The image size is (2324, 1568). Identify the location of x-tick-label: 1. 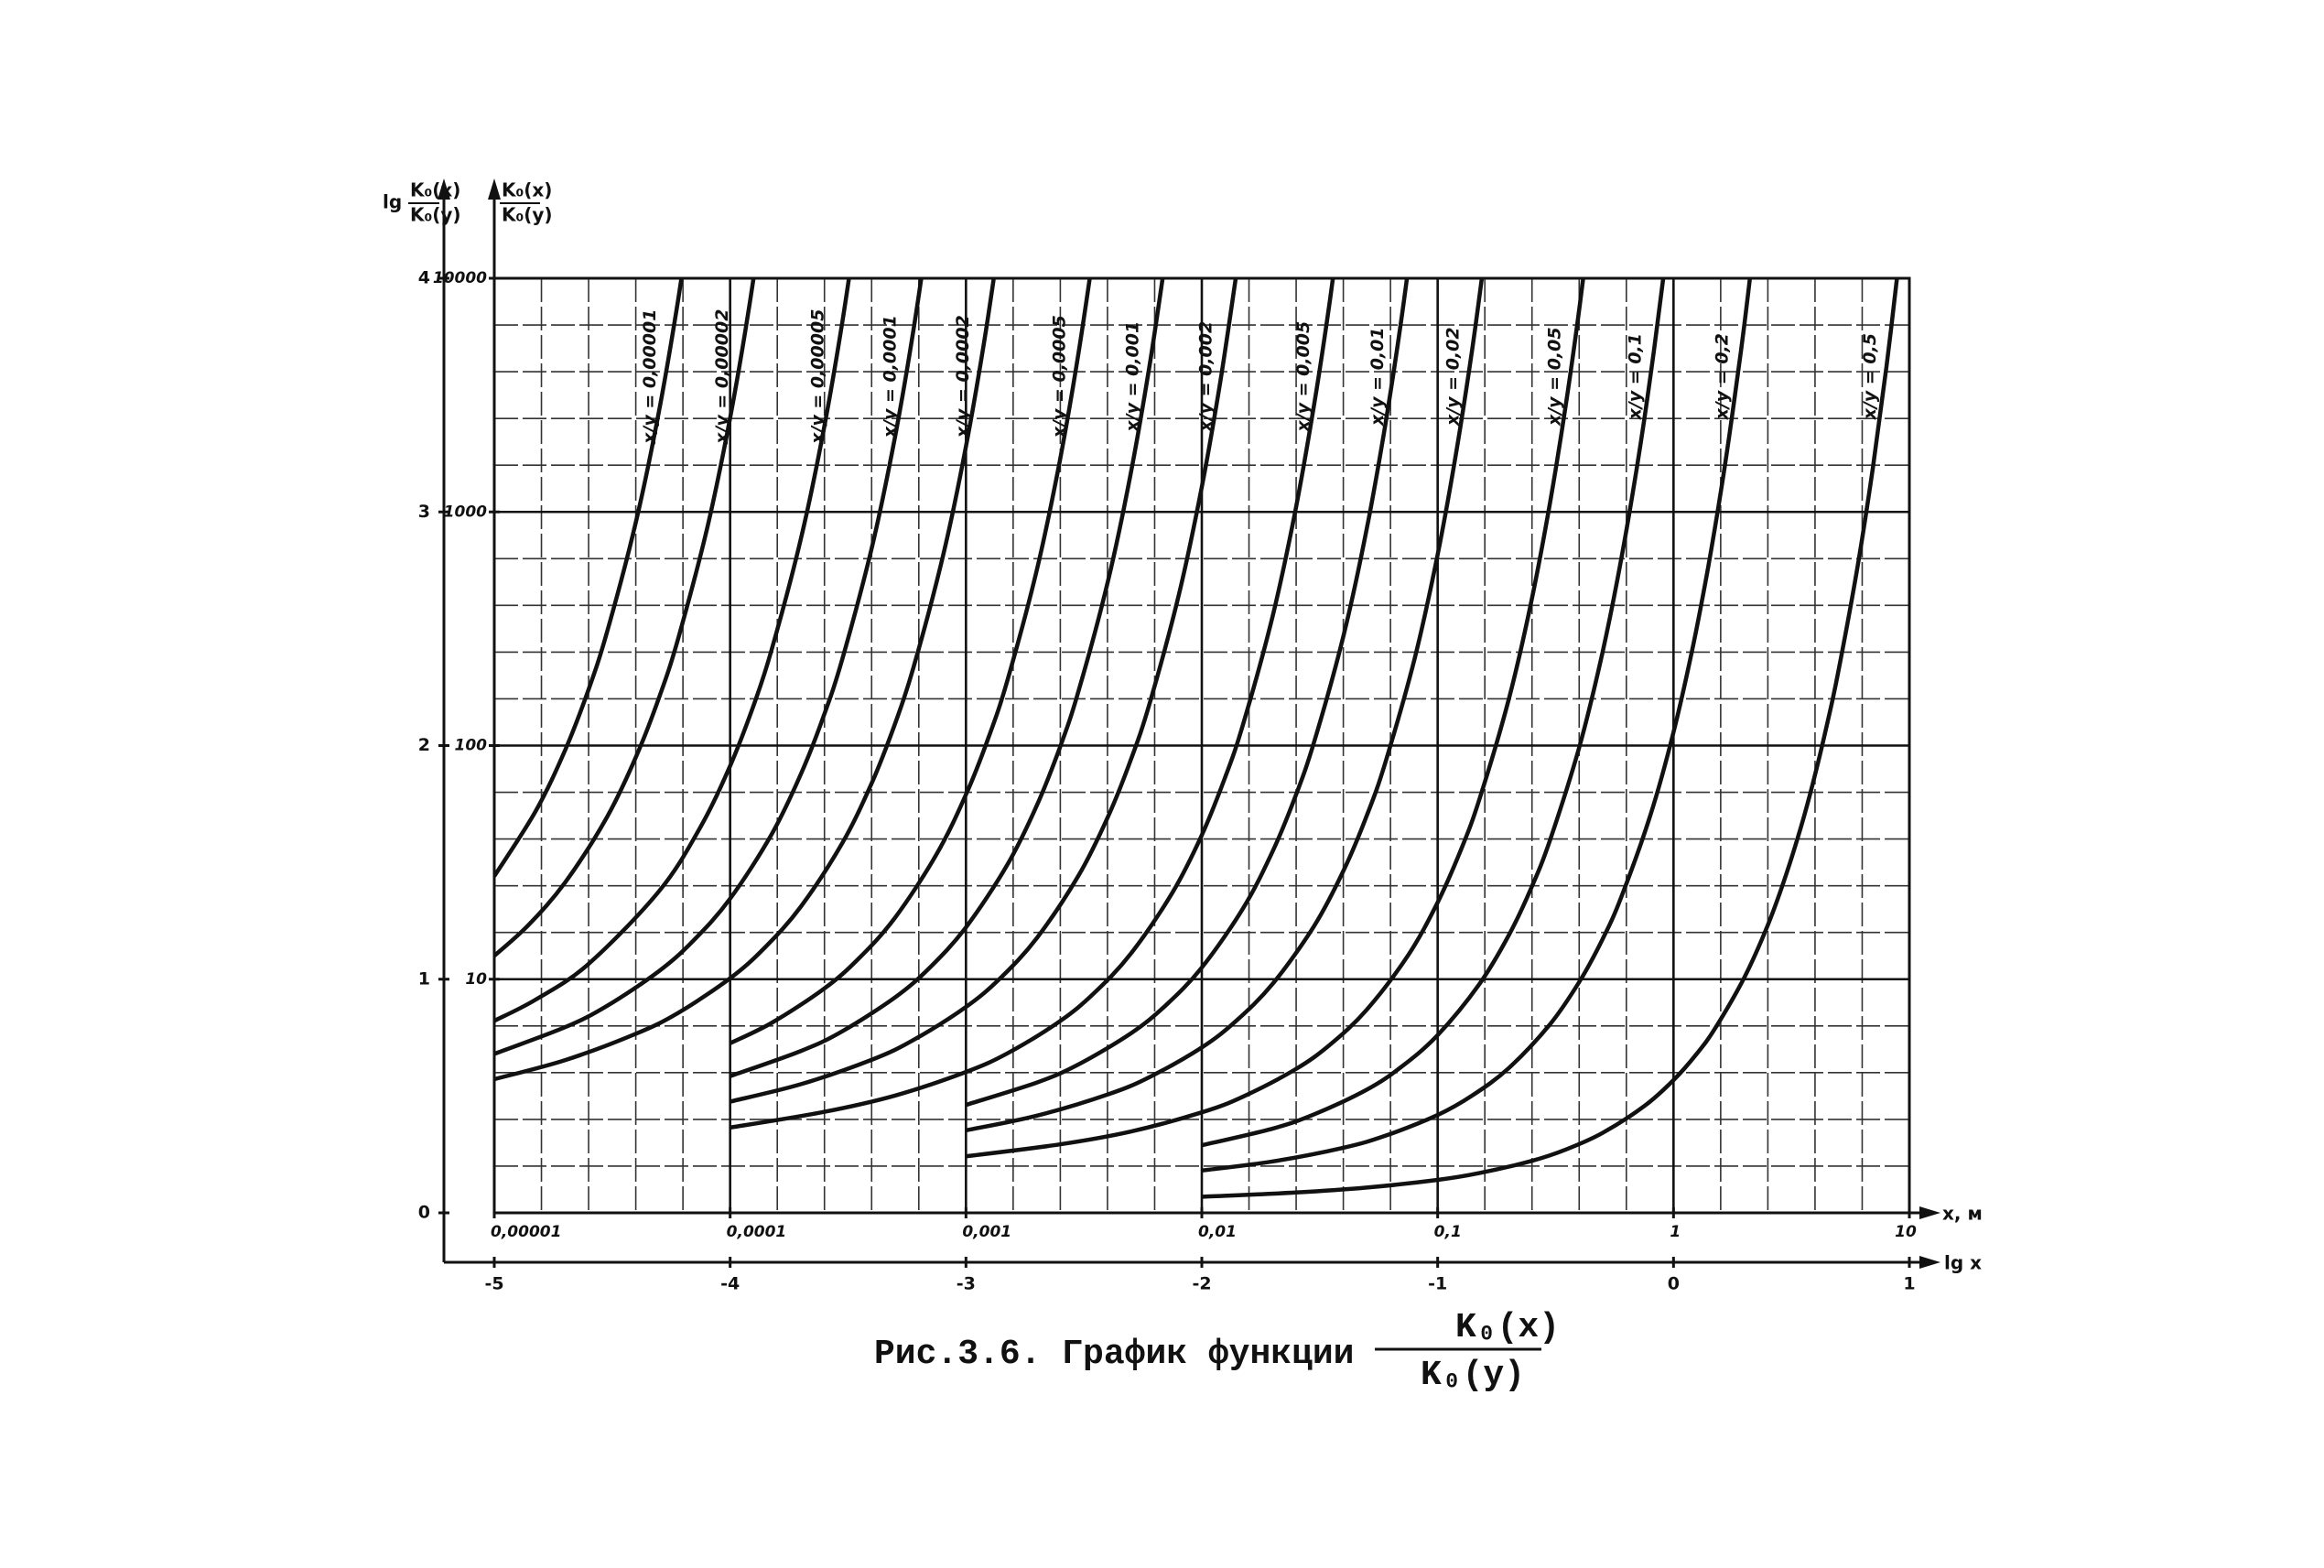
(1909, 1284).